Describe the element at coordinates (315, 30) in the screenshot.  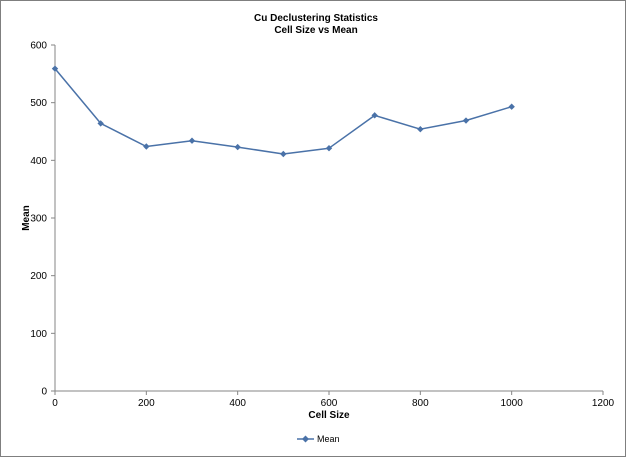
I see `chart-subtitle: Cell Size vs Mean` at that location.